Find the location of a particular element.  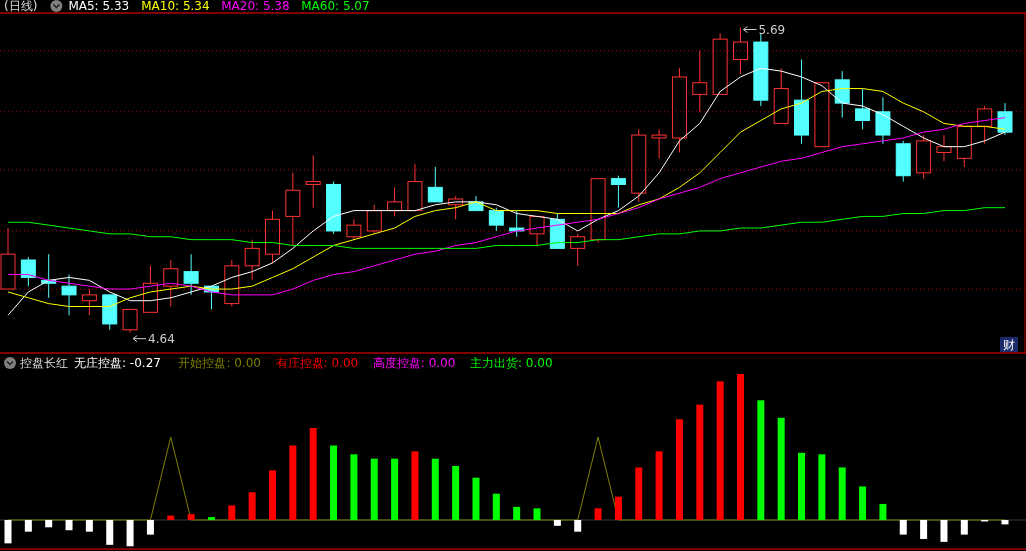

text: MA20: 5.38 is located at coordinates (255, 6).